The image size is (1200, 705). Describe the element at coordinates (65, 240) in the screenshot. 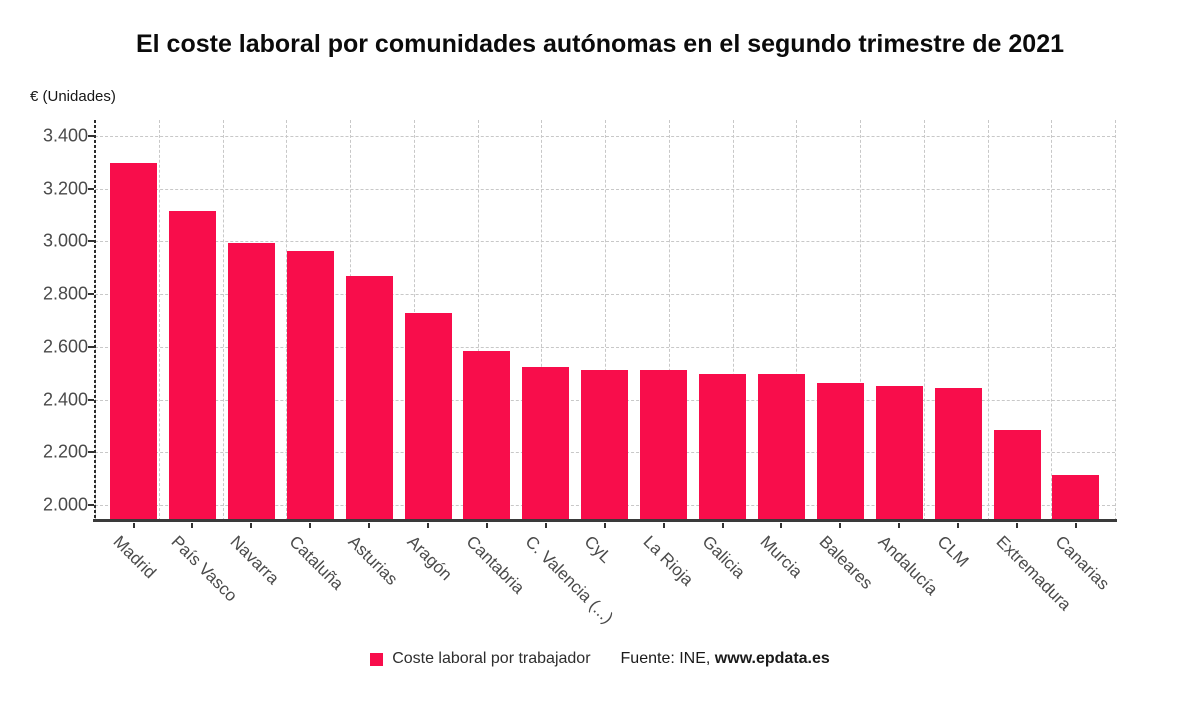

I see `y-tick-label-3000: 3.000` at that location.